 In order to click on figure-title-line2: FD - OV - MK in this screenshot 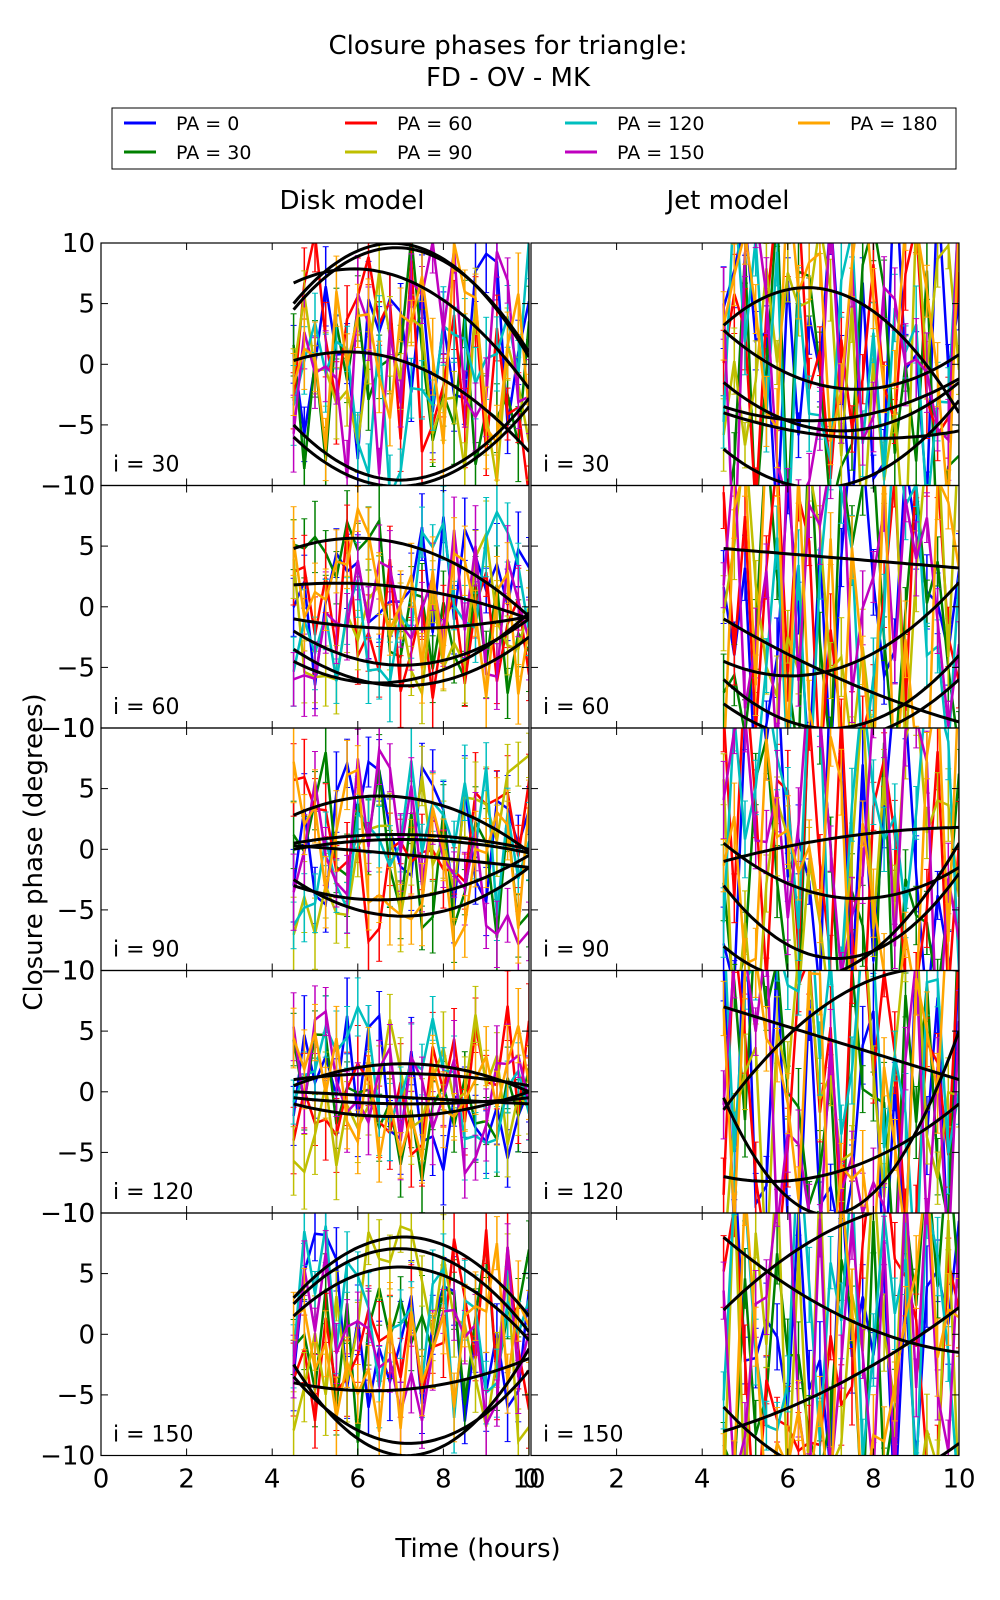, I will do `click(508, 78)`.